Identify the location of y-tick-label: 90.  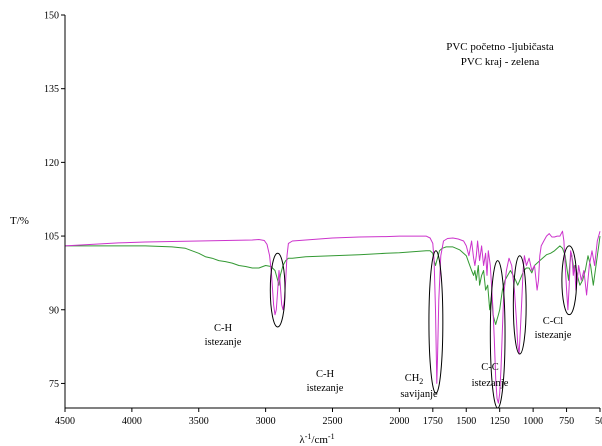
(54, 310).